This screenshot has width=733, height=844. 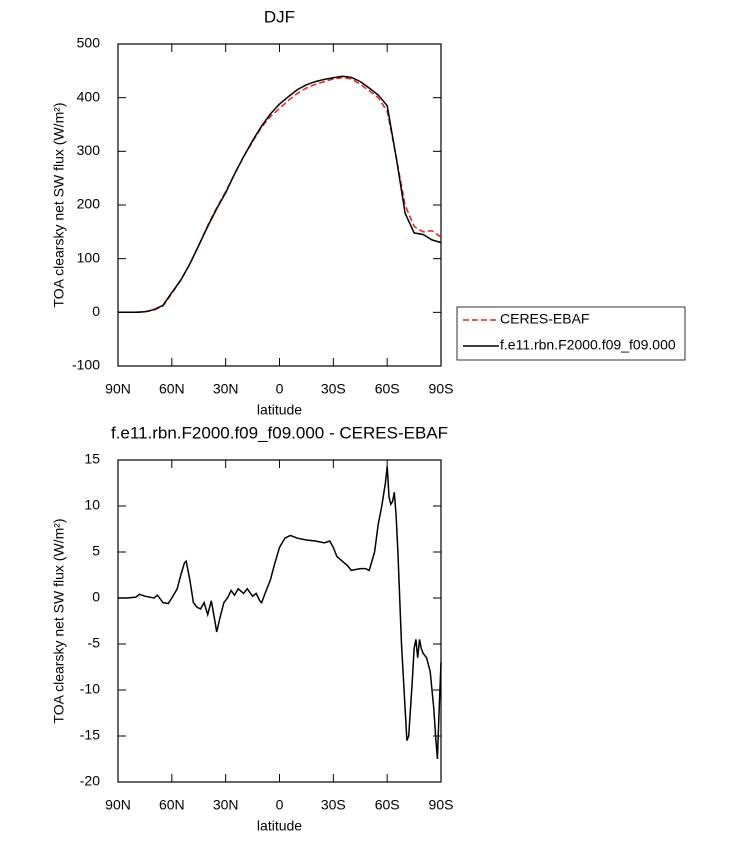 What do you see at coordinates (89, 257) in the screenshot?
I see `y-tick-label: 100` at bounding box center [89, 257].